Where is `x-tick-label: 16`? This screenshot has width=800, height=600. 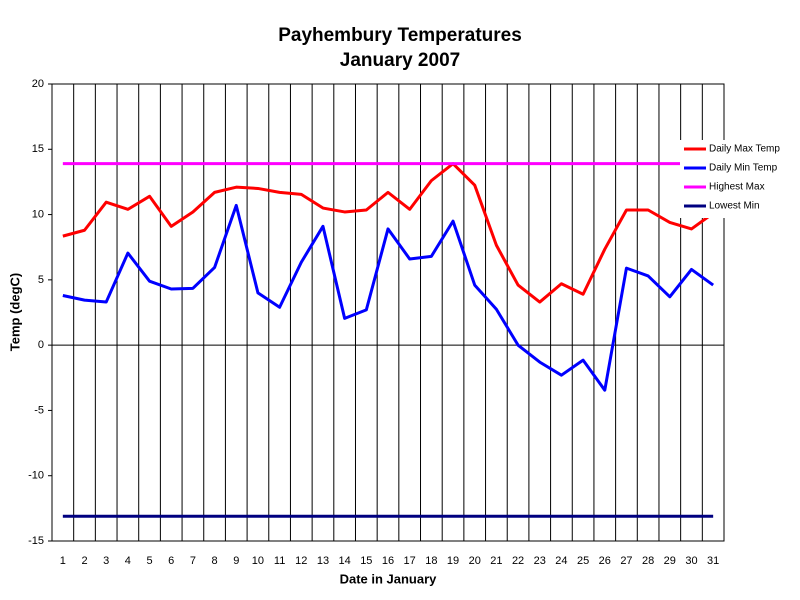
x-tick-label: 16 is located at coordinates (388, 561).